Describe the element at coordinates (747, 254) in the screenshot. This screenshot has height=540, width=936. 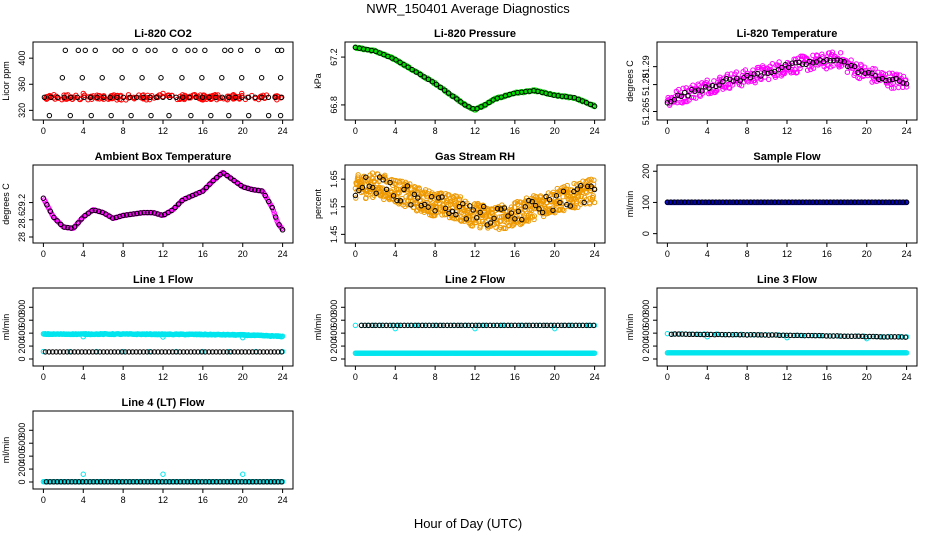
I see `x-tick-label: 8` at that location.